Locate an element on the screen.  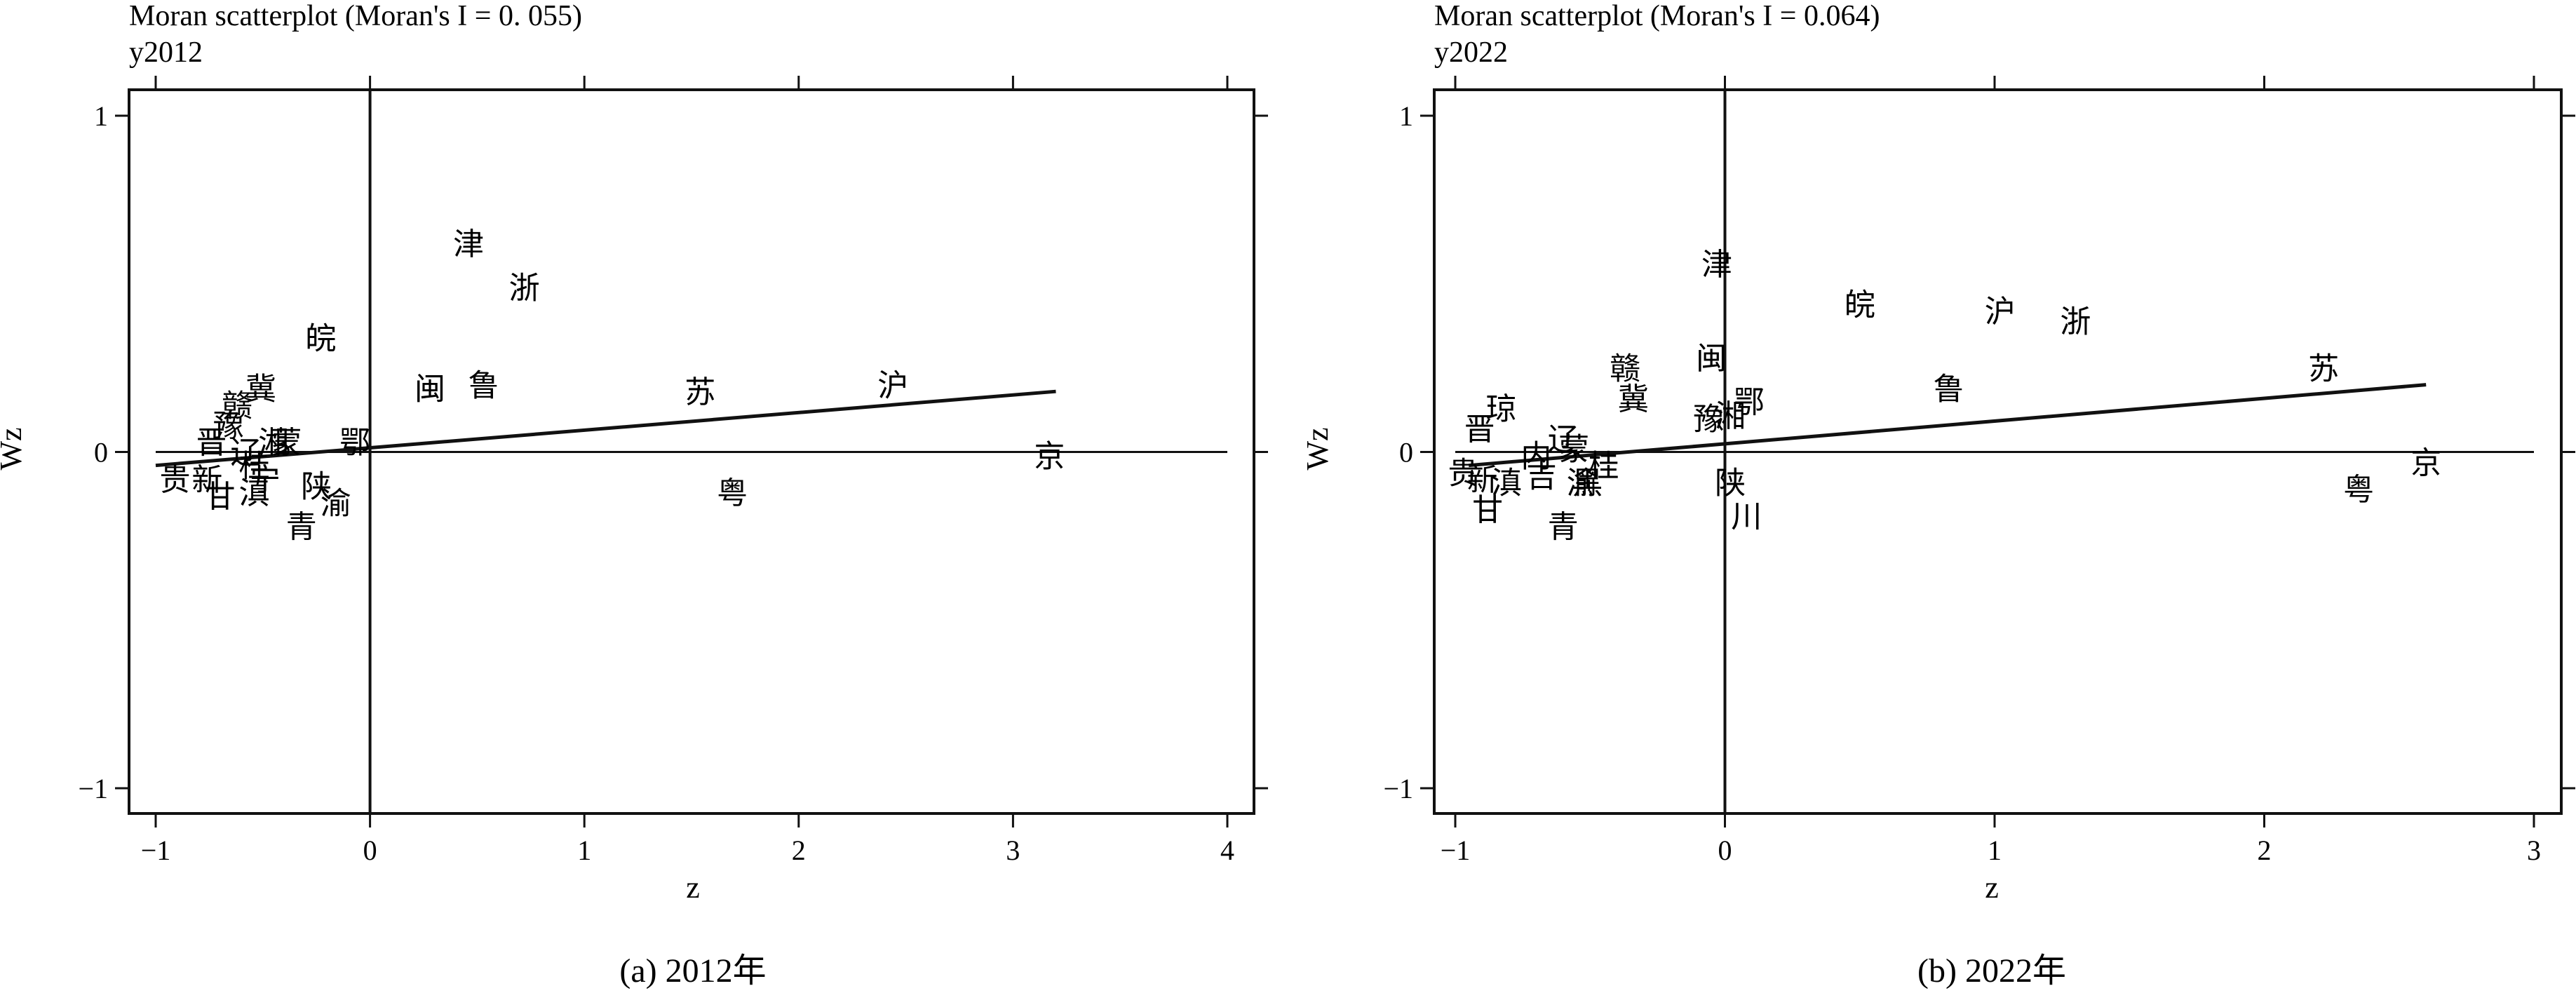
chart-subtitle: y2012 is located at coordinates (166, 52).